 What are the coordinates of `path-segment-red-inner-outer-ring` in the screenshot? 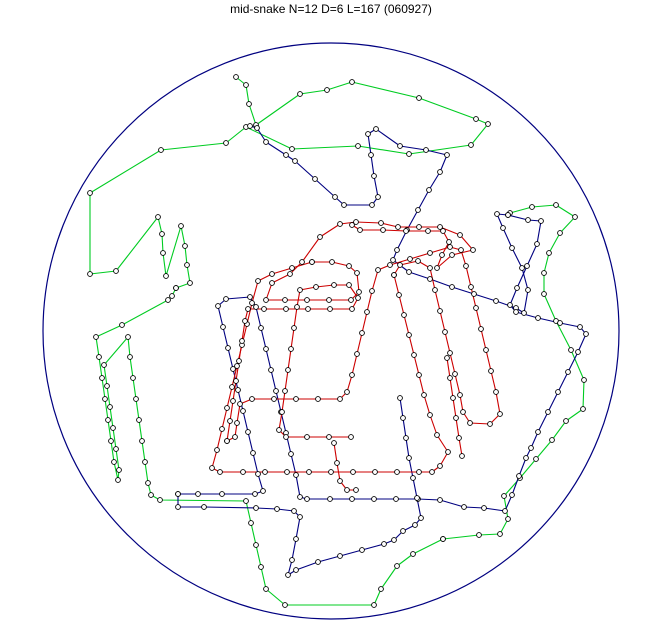 It's located at (369, 261).